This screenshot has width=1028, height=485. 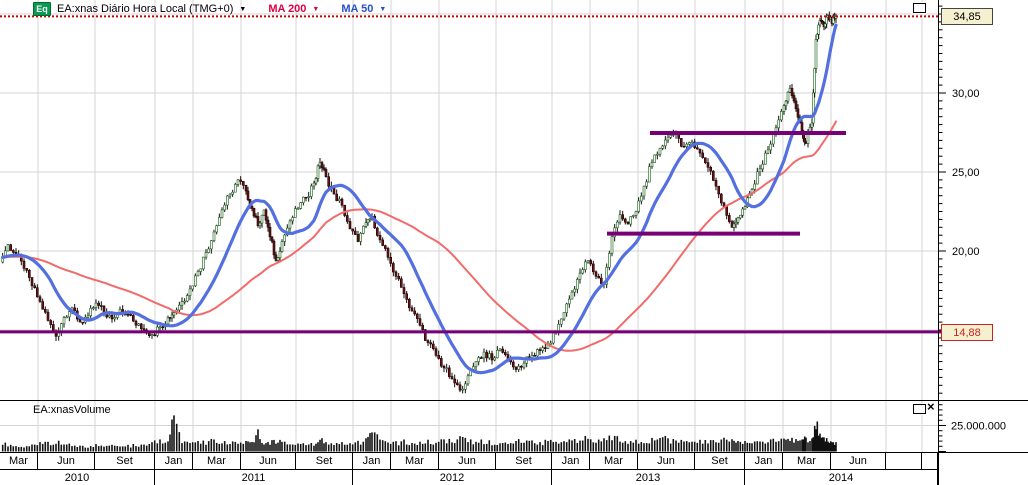 What do you see at coordinates (931, 406) in the screenshot?
I see `close-icon: ×` at bounding box center [931, 406].